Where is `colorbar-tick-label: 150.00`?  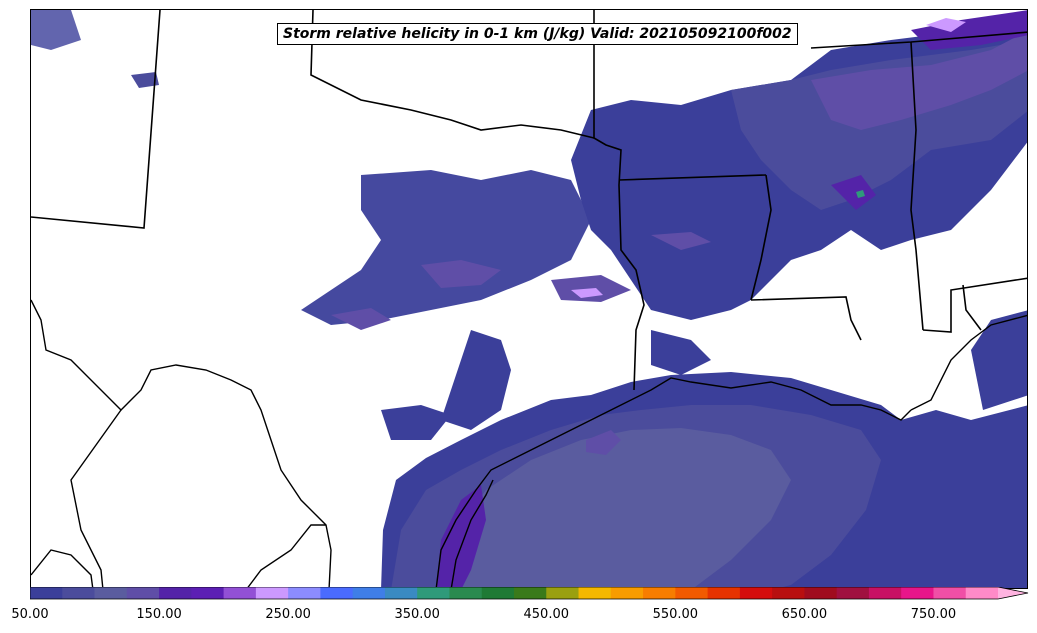
colorbar-tick-label: 150.00 is located at coordinates (159, 614).